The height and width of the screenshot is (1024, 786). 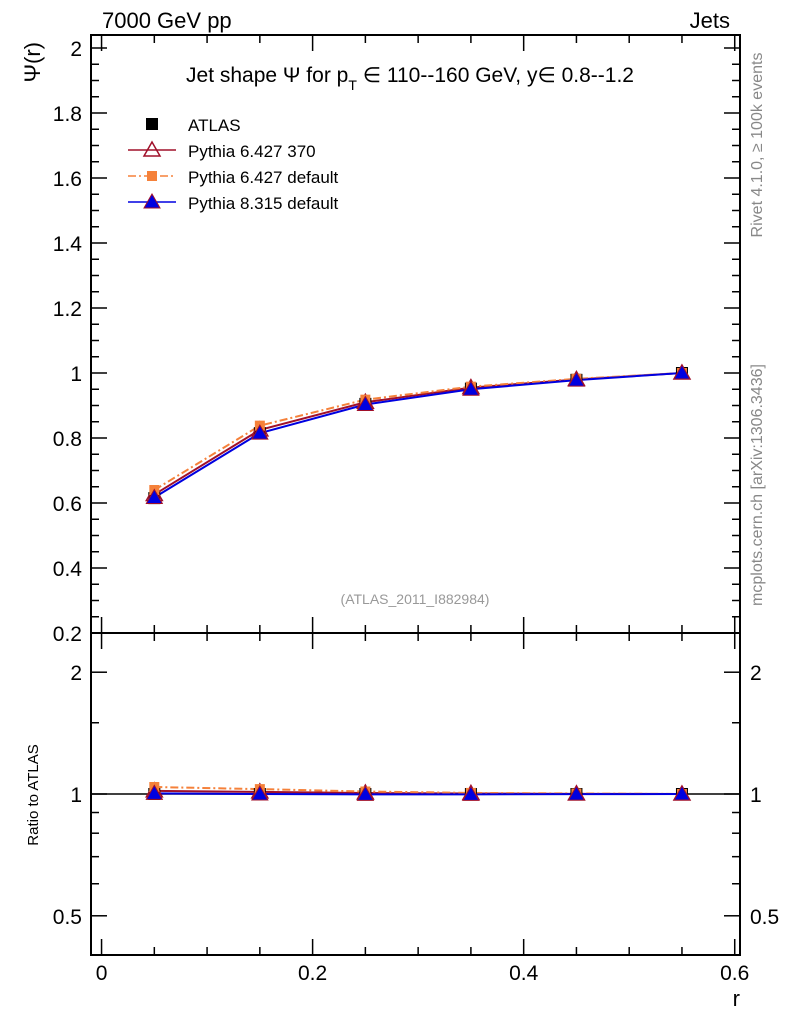 I want to click on watermark: (ATLAS_2011_I882984), so click(x=415, y=599).